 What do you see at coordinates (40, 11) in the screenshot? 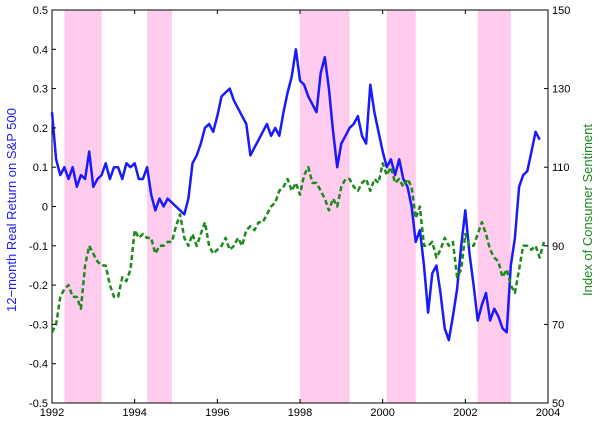
I see `left-y-tick-label: 0.5` at bounding box center [40, 11].